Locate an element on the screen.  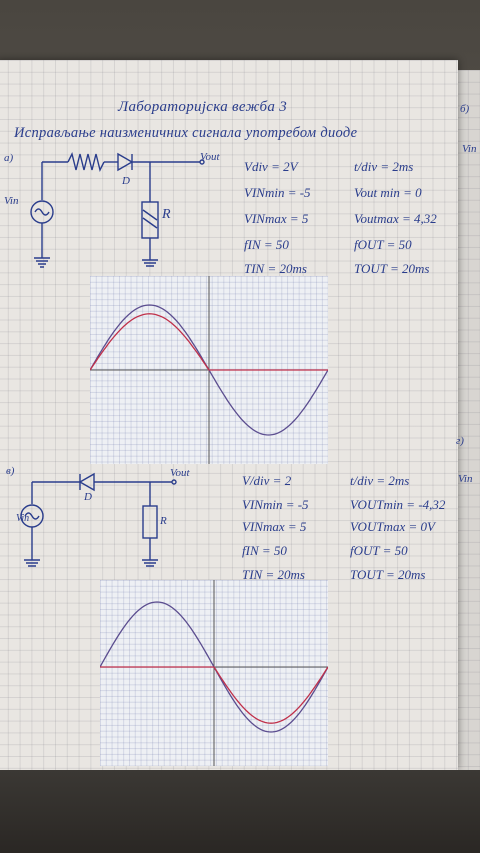
param-a-vout-max: Voutmax = 4,32 is located at coordinates (395, 218).